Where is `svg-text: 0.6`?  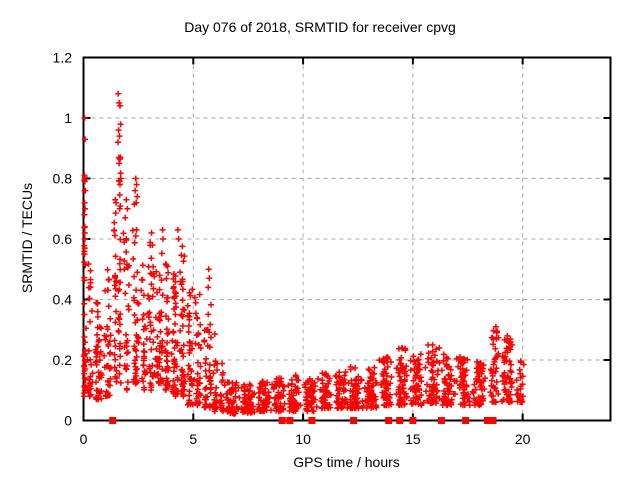
svg-text: 0.6 is located at coordinates (63, 239).